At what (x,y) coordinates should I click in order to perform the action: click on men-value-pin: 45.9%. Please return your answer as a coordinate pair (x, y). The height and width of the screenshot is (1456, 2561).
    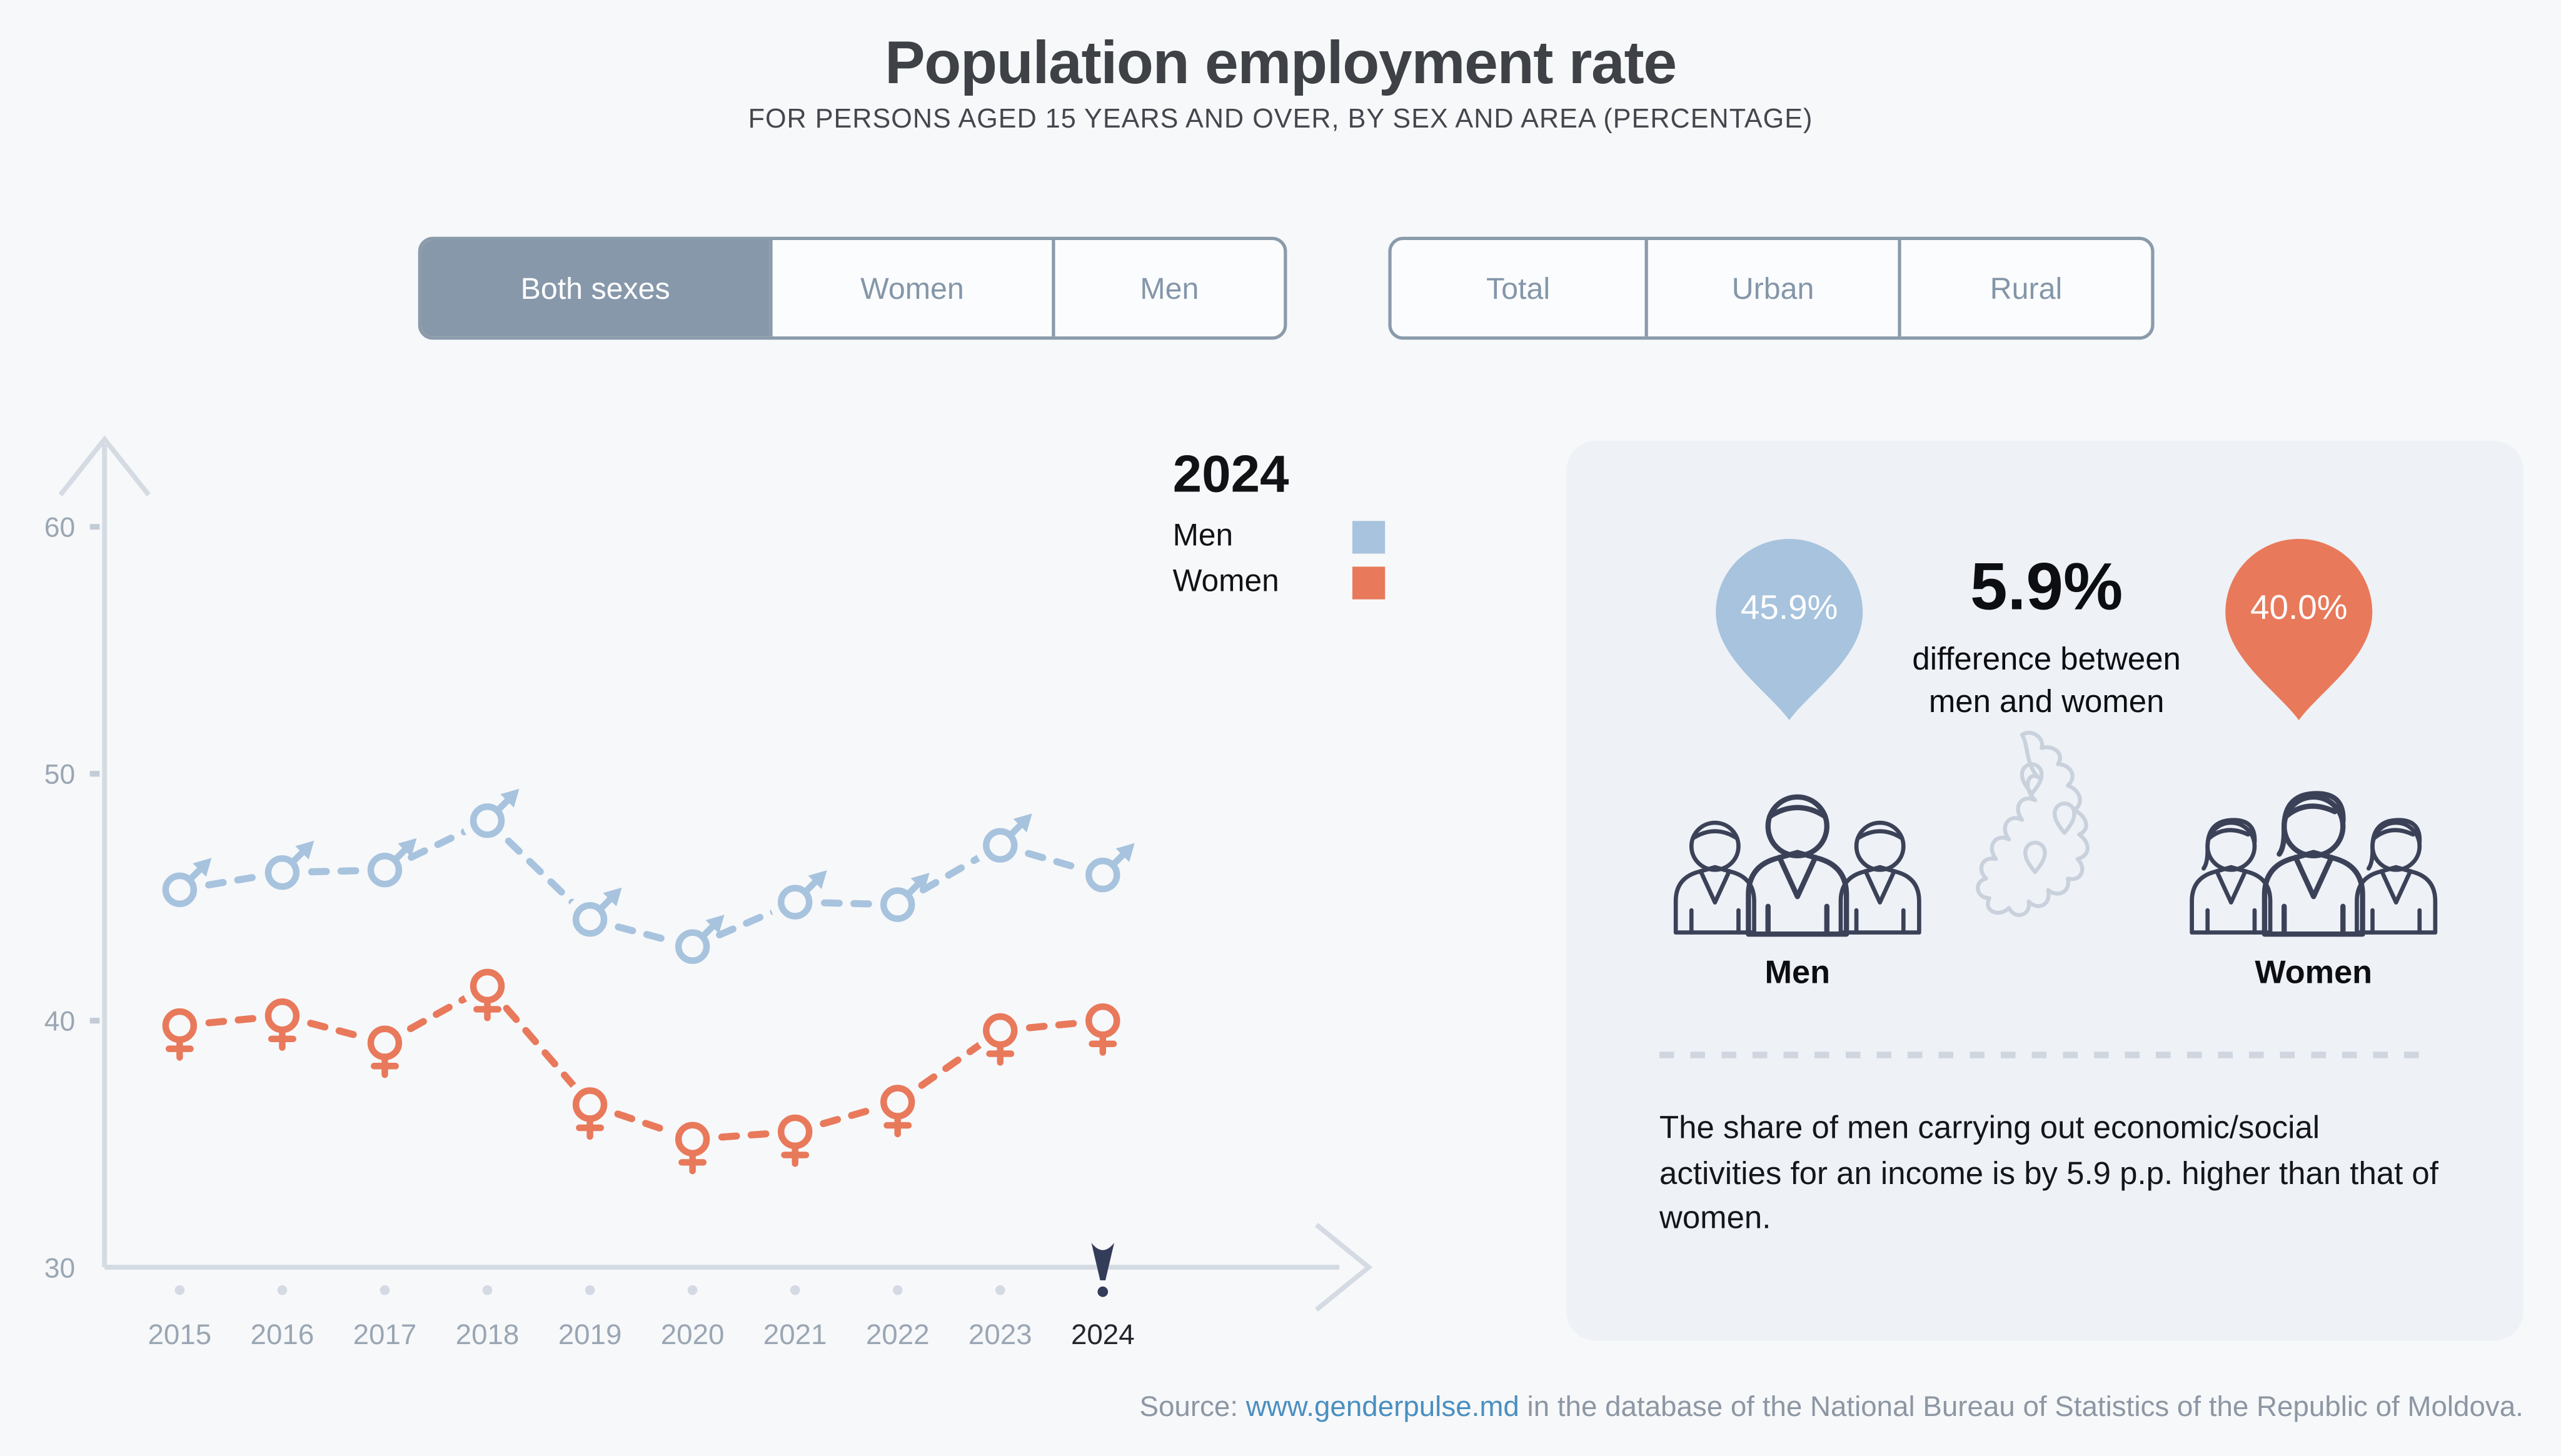
    Looking at the image, I should click on (1789, 630).